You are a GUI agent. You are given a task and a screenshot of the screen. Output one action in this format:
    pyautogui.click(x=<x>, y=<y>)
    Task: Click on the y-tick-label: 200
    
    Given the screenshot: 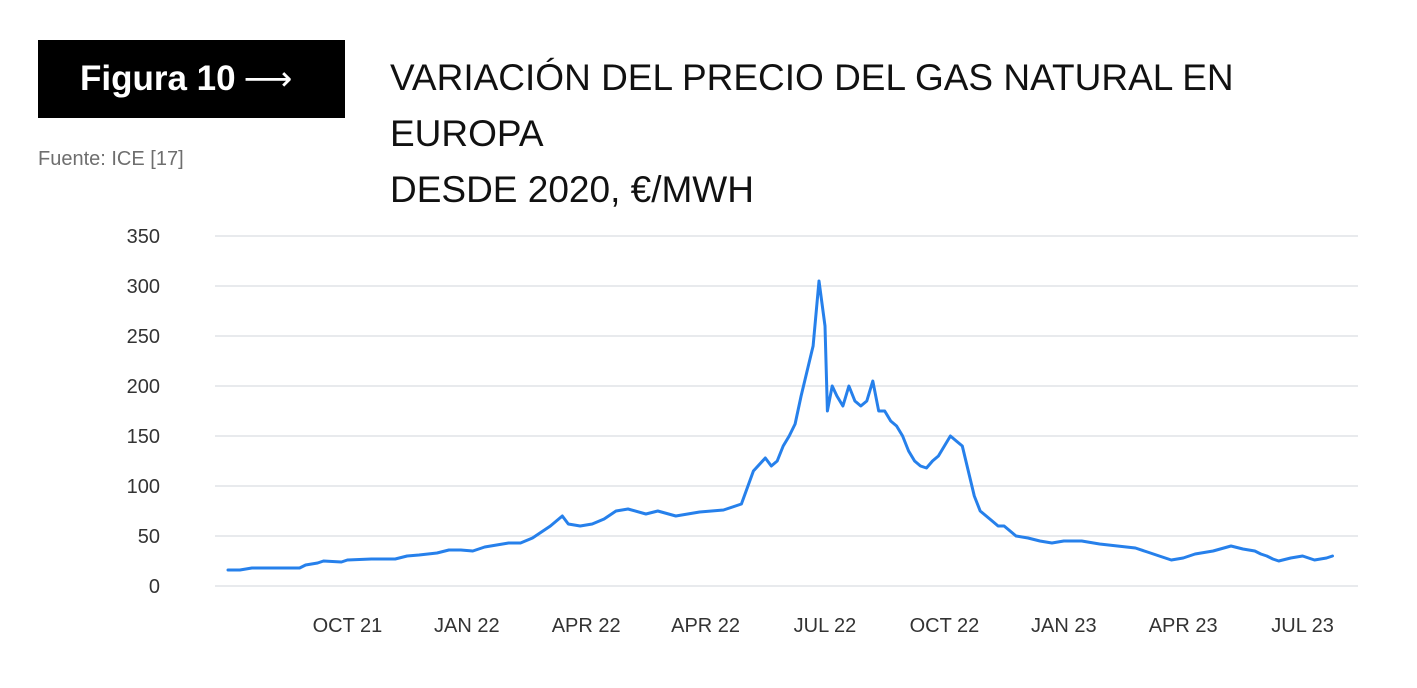 What is the action you would take?
    pyautogui.click(x=143, y=387)
    